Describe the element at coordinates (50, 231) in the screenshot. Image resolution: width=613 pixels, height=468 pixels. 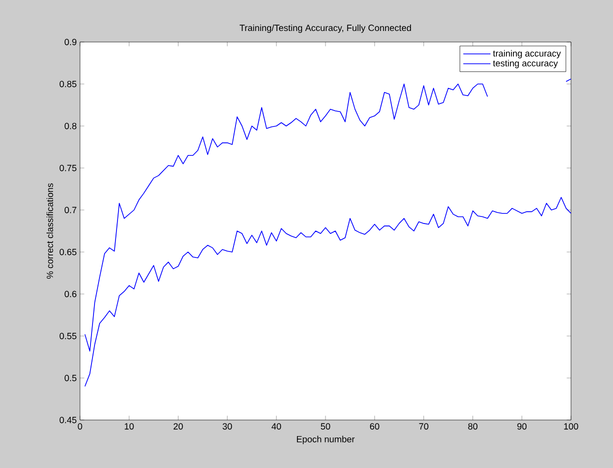
I see `y-axis-title: % correct classifications` at that location.